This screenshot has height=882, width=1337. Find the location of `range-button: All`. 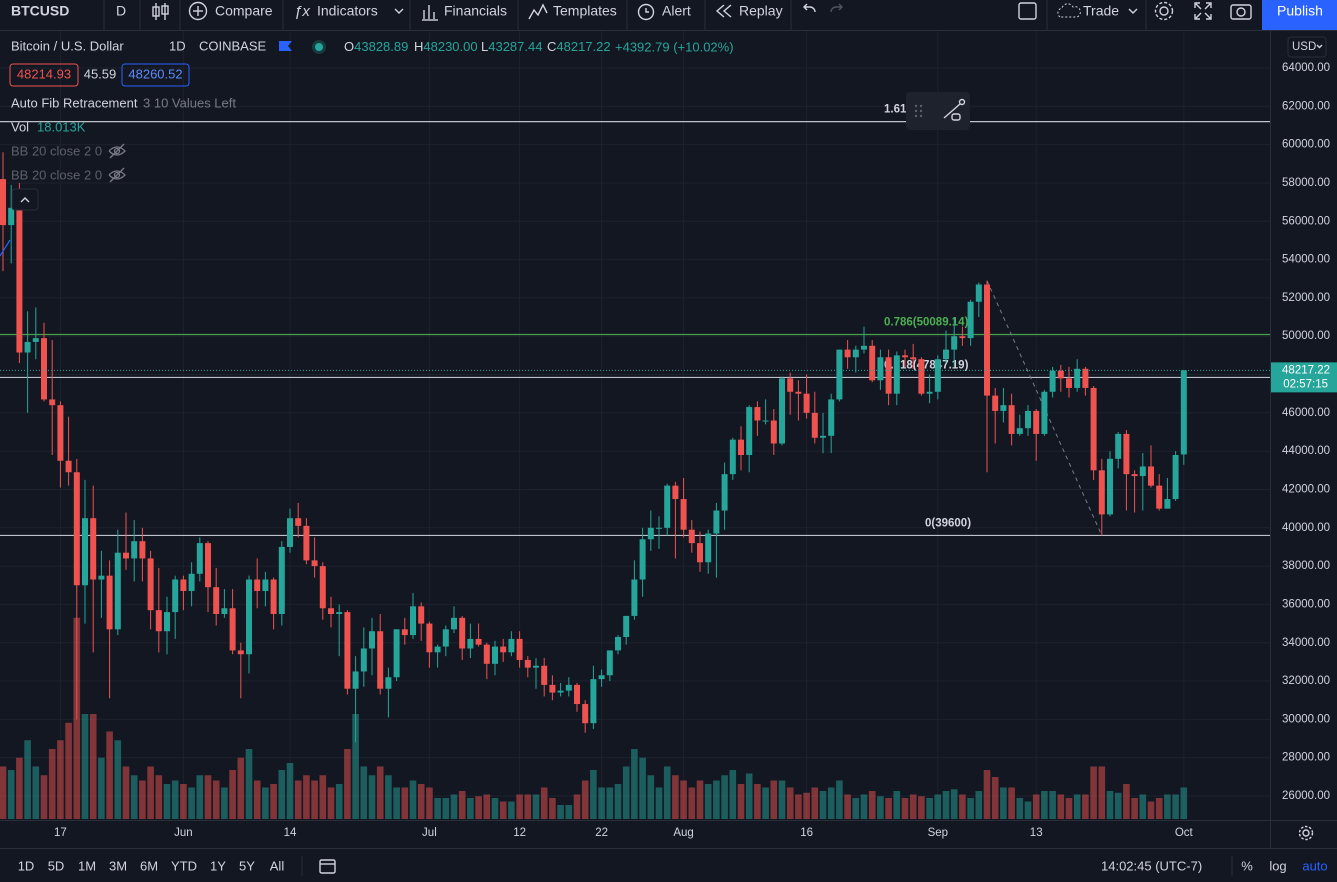

range-button: All is located at coordinates (277, 865).